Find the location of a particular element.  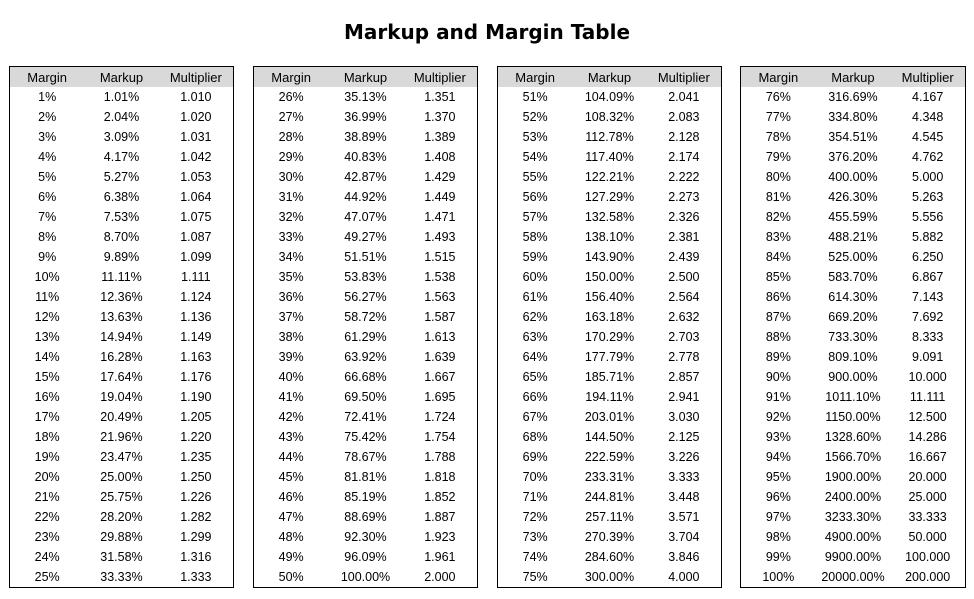

markup-cell: 44.92% is located at coordinates (365, 197).